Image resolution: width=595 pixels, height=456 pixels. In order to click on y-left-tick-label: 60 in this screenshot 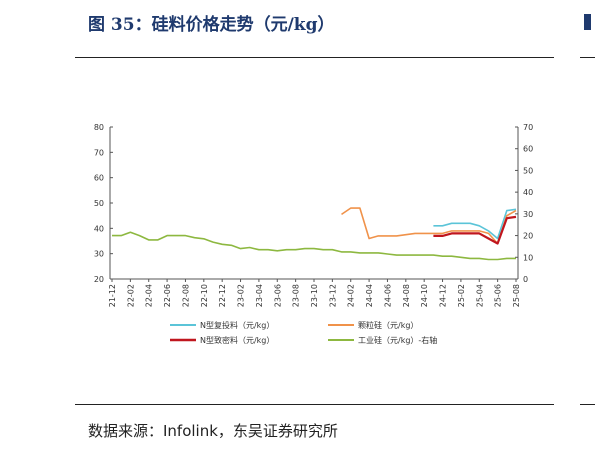, I will do `click(99, 178)`.